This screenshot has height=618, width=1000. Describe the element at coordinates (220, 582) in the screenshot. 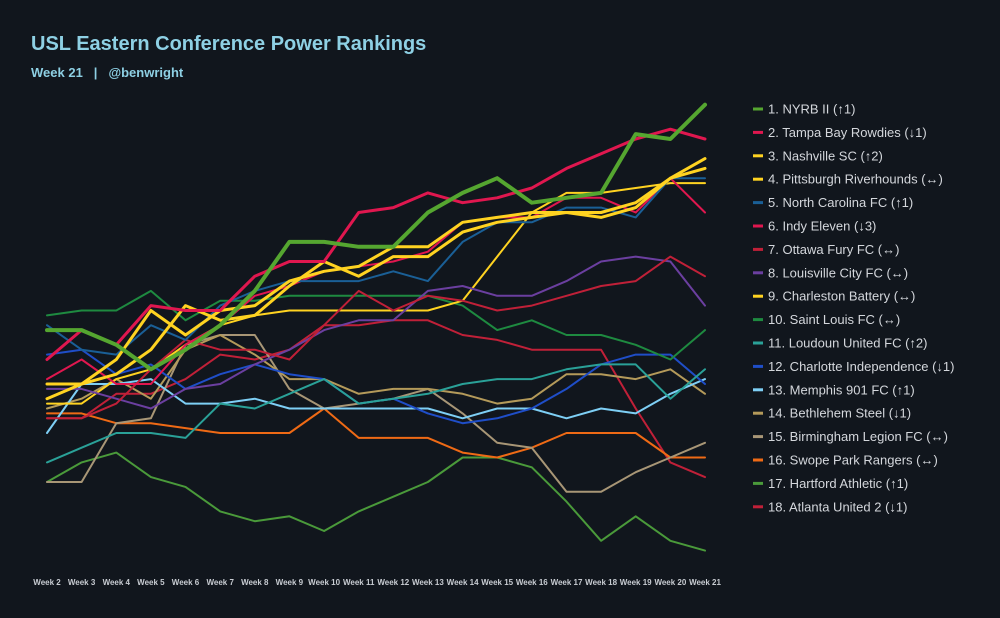

I see `x-tick-label: Week 7` at that location.